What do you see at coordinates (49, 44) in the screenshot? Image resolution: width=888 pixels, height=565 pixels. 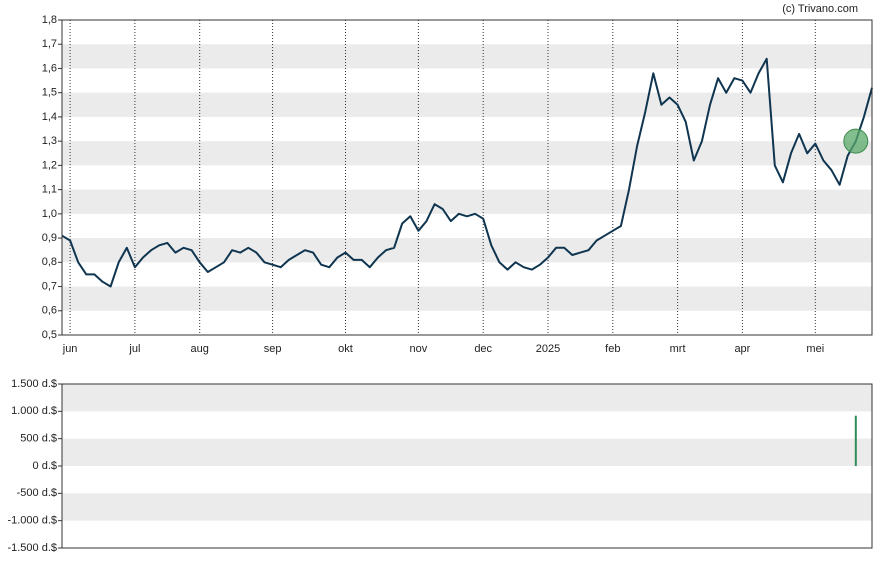 I see `y-tick-label: 1,7` at bounding box center [49, 44].